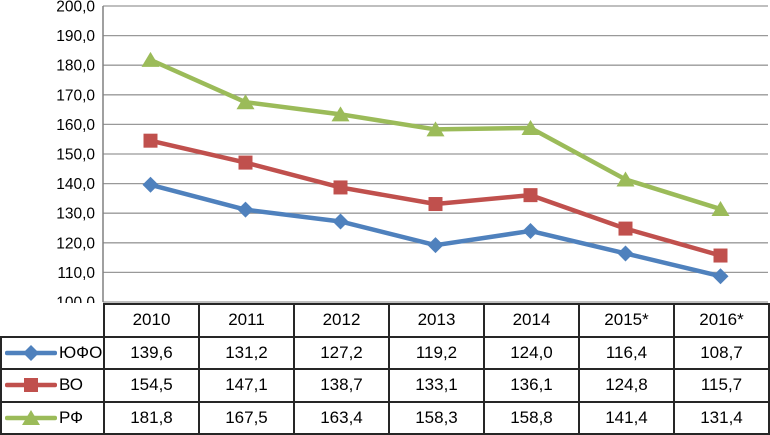  I want to click on value-cell: 108,7, so click(721, 352).